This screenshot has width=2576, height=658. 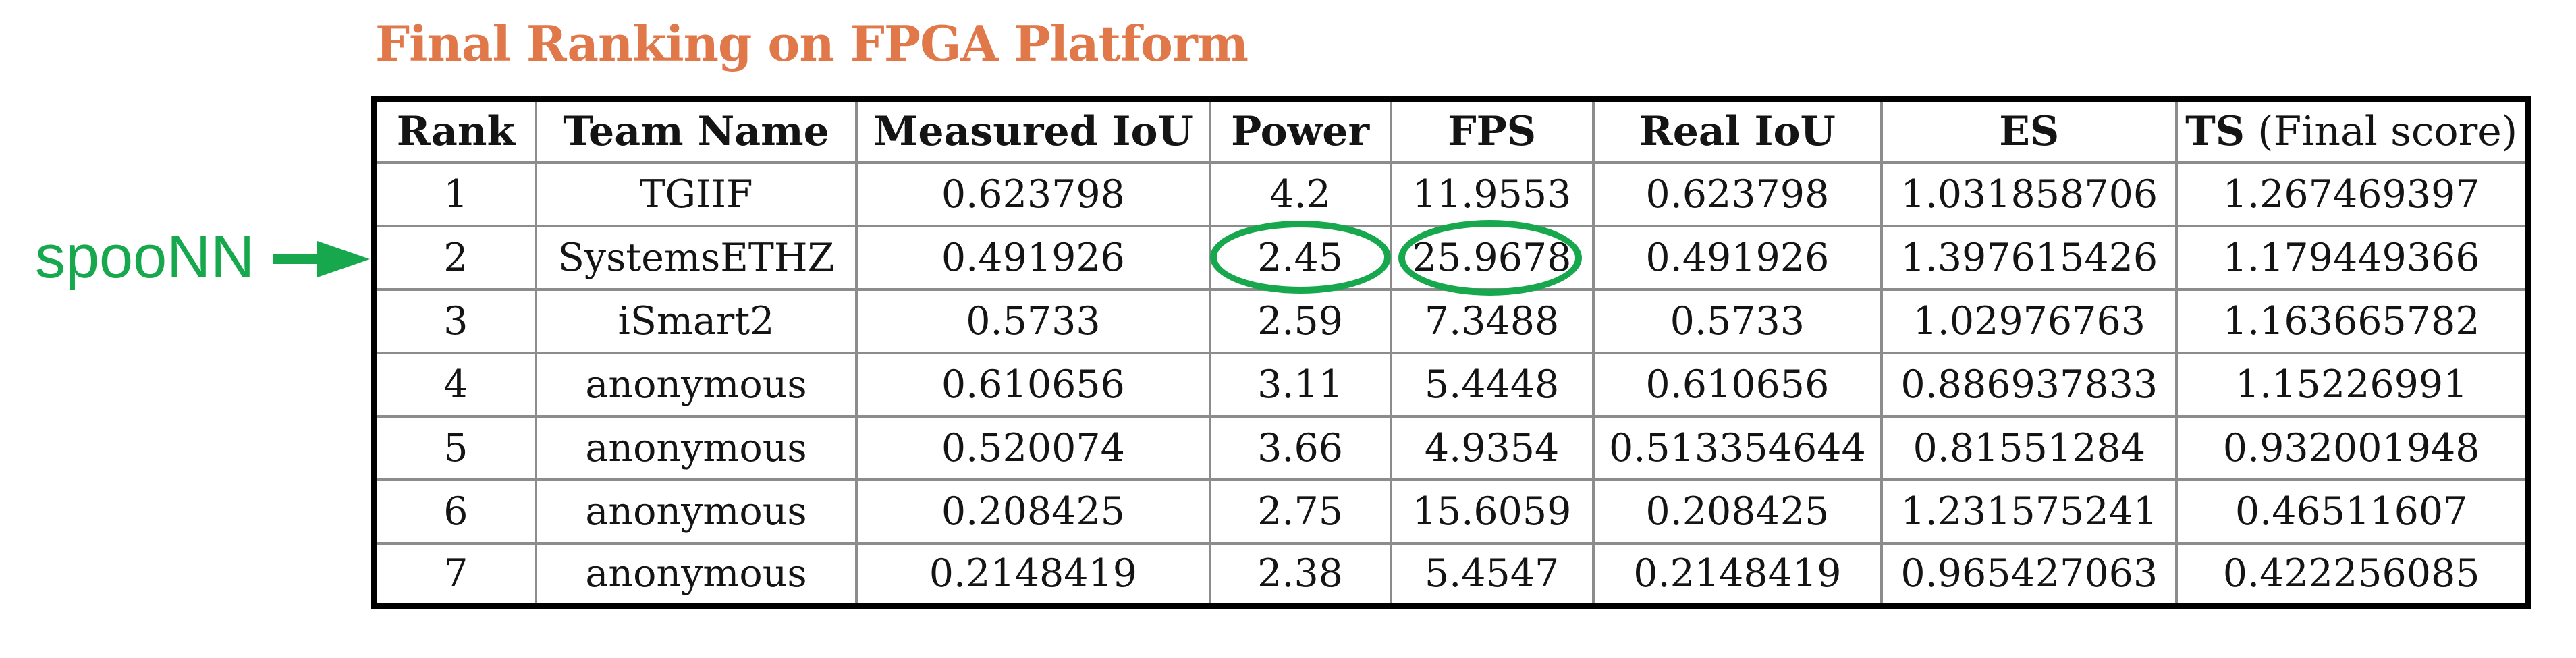 What do you see at coordinates (1033, 320) in the screenshot?
I see `cell-measured-iou: 0.5733` at bounding box center [1033, 320].